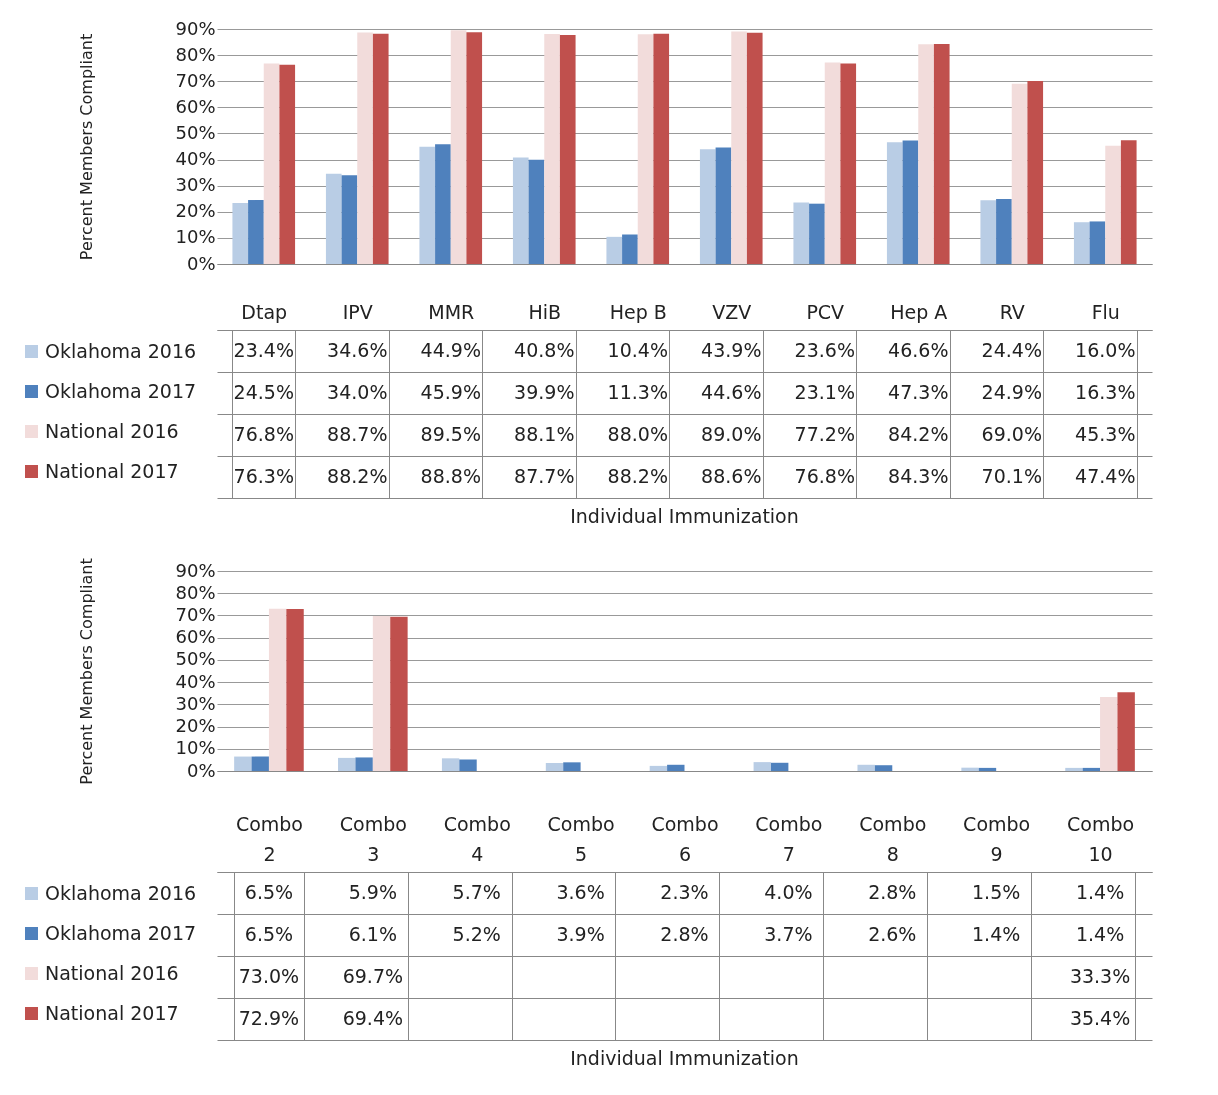 This screenshot has height=1095, width=1218. I want to click on x-tick-label: Combo 2, so click(269, 838).